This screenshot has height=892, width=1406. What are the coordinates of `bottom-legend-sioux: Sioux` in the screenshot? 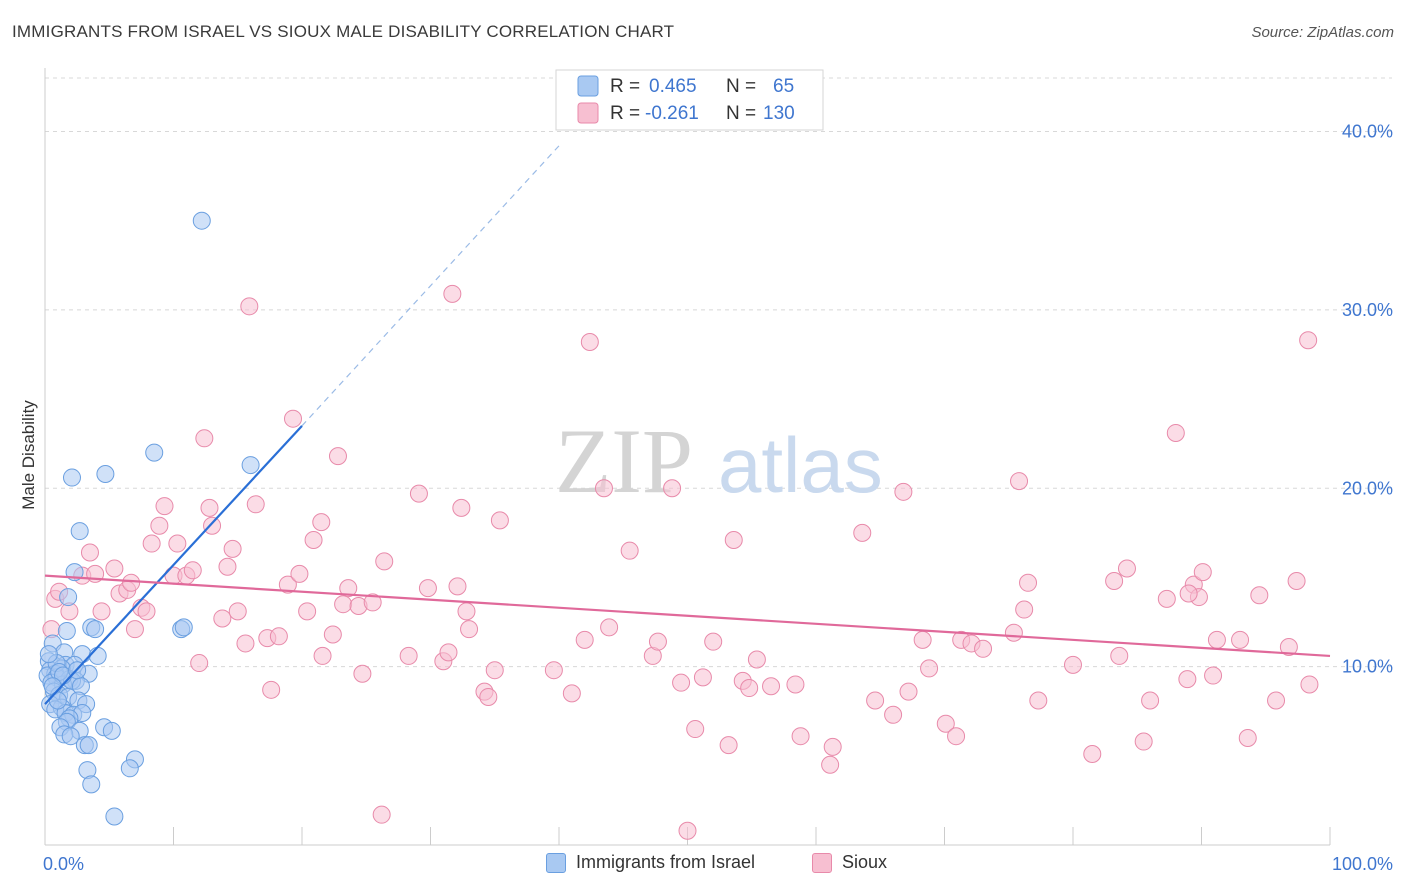 It's located at (849, 862).